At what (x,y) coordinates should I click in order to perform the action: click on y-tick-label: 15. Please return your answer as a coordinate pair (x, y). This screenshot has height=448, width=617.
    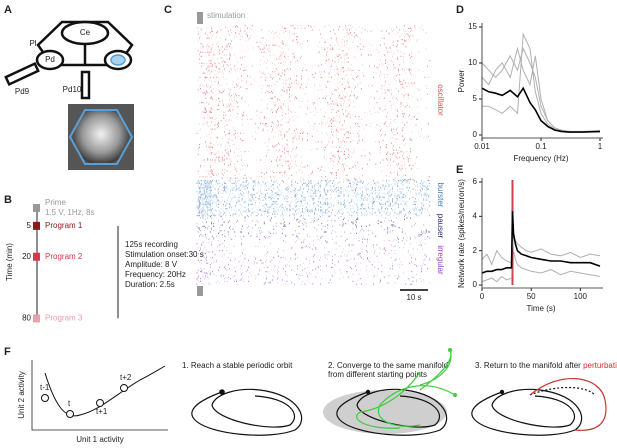
    Looking at the image, I should click on (472, 26).